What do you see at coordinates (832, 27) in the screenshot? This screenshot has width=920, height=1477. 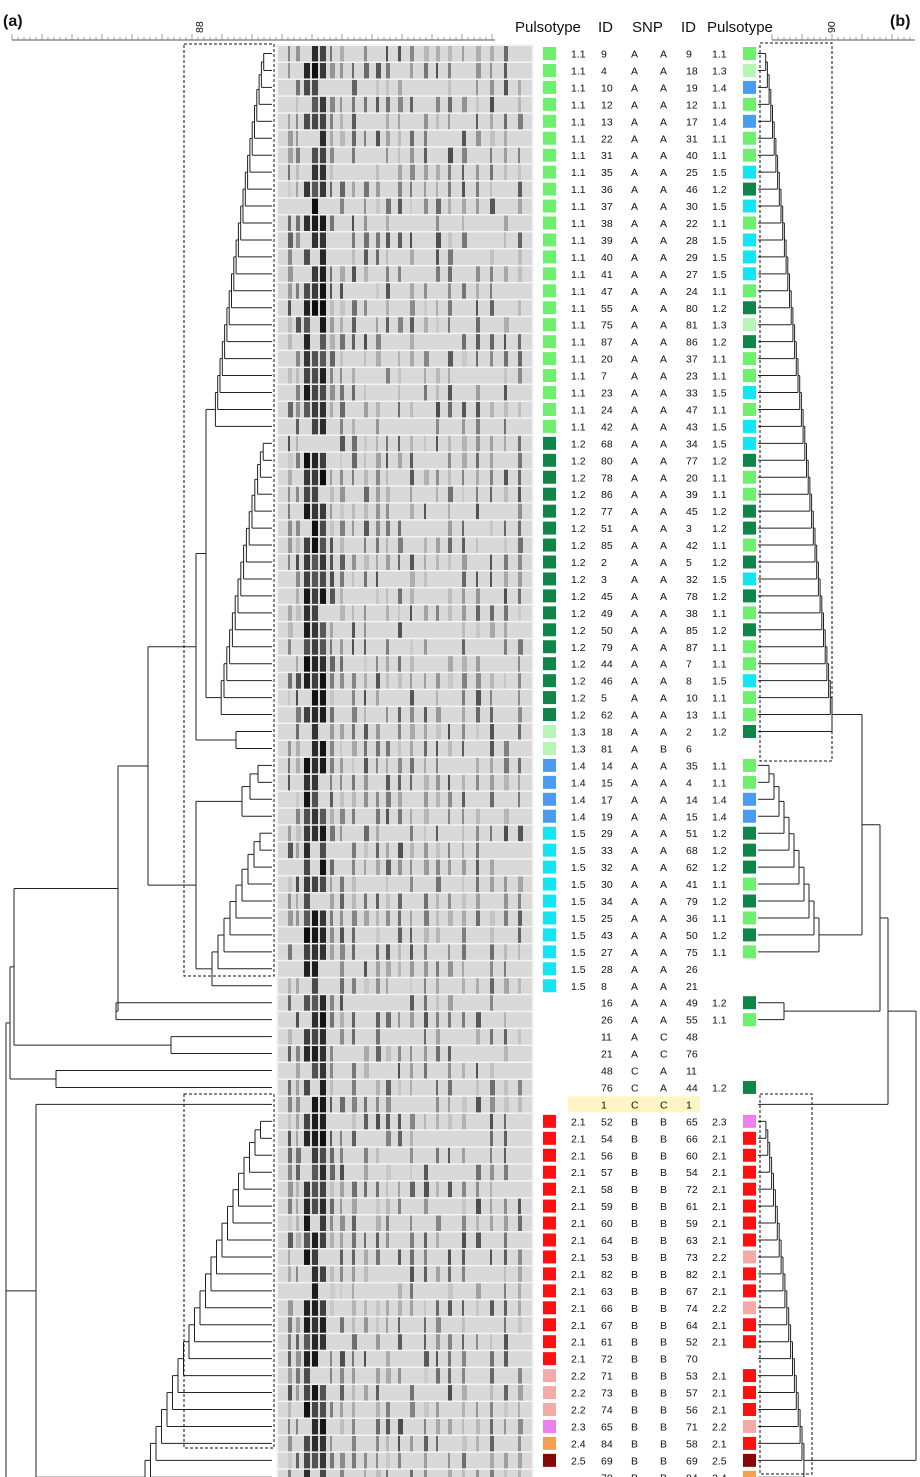 I see `scale-right-label: 90` at bounding box center [832, 27].